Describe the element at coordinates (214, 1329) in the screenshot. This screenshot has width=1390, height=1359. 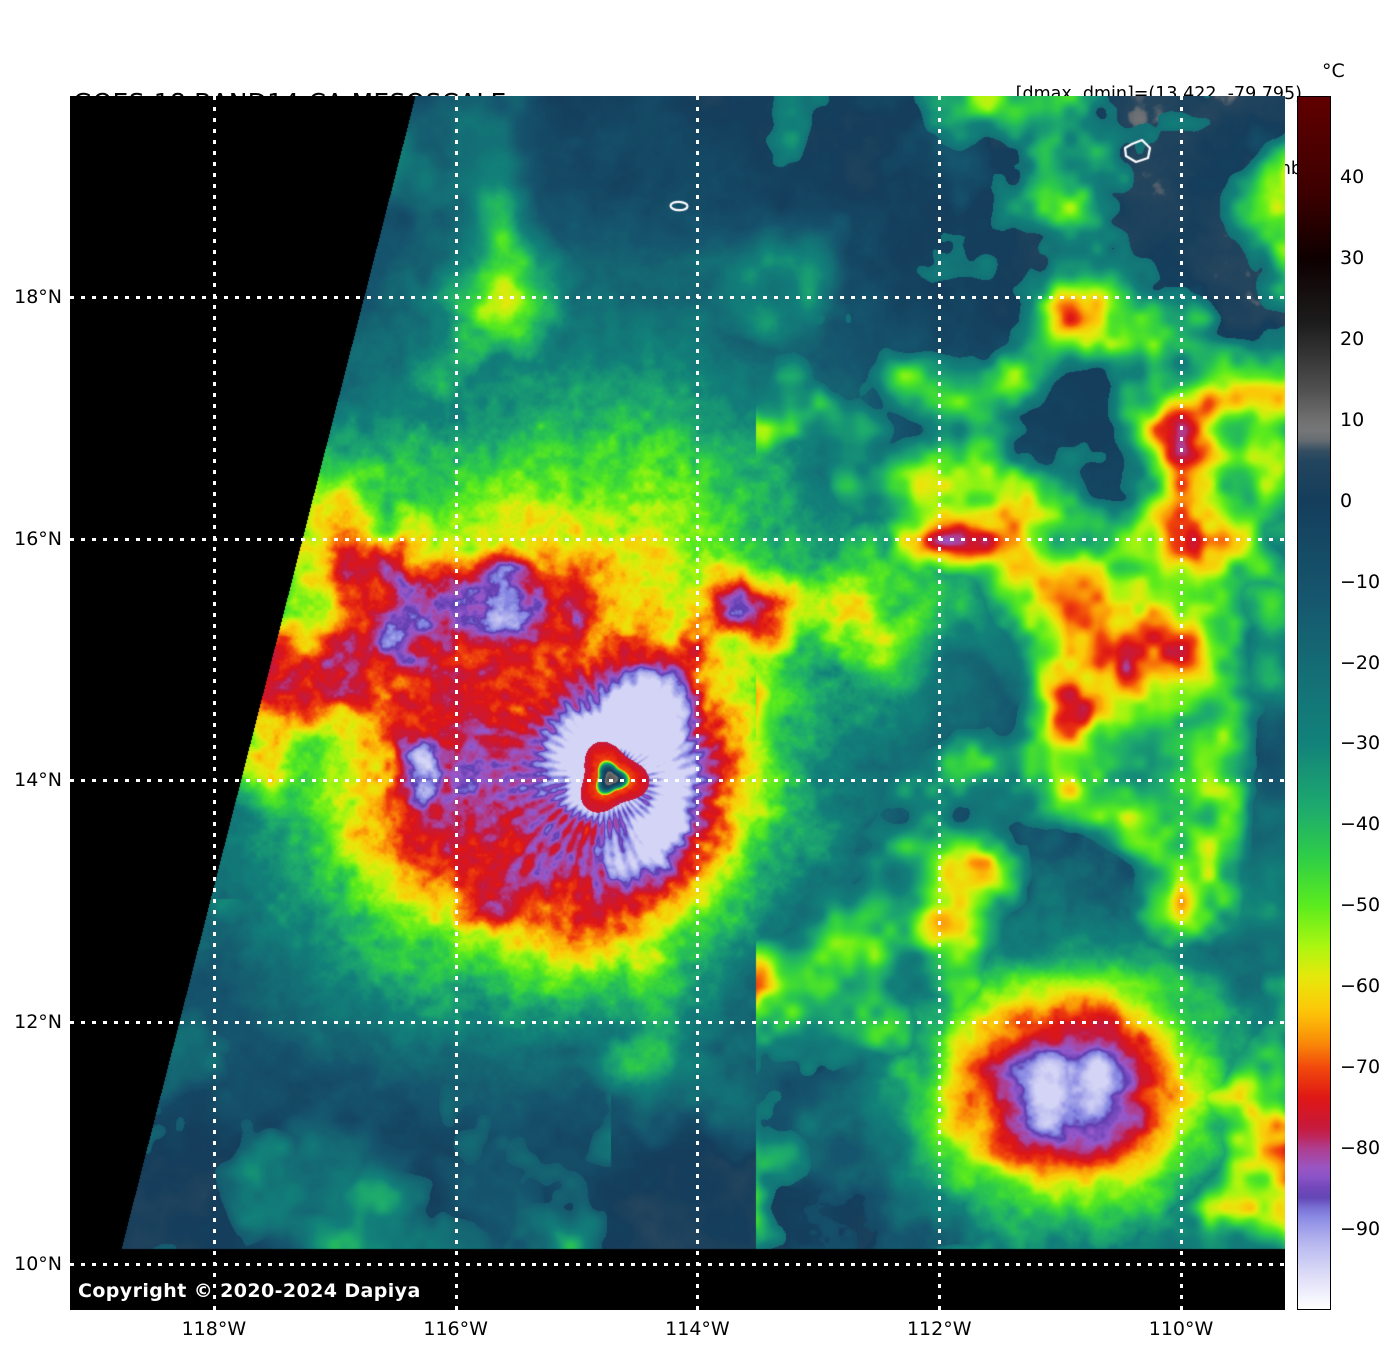
I see `lon-tick-118°W: 118°W` at that location.